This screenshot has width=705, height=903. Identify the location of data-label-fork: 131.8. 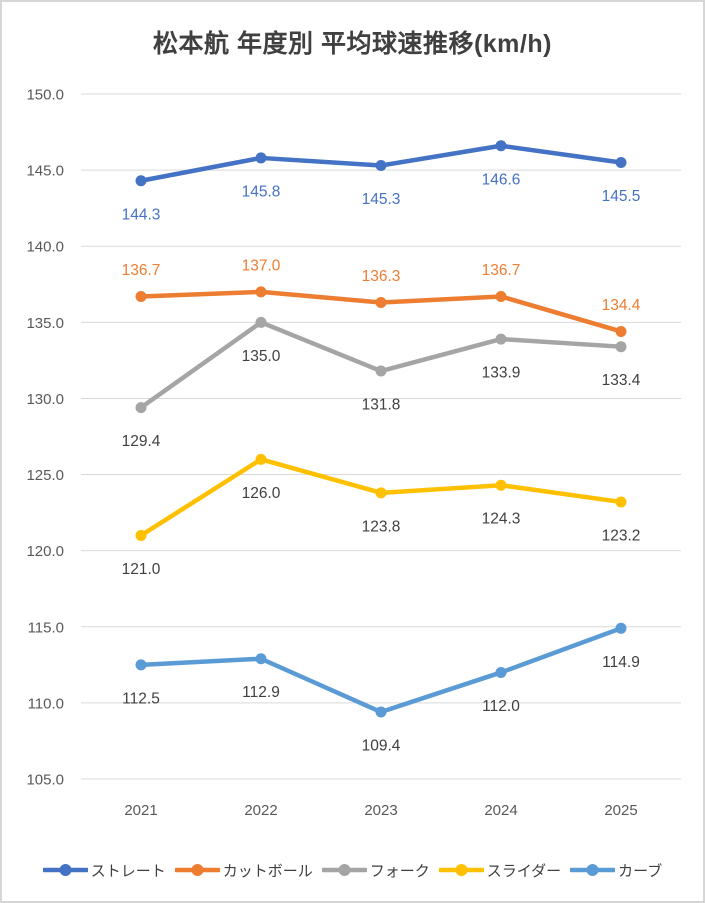
(381, 405).